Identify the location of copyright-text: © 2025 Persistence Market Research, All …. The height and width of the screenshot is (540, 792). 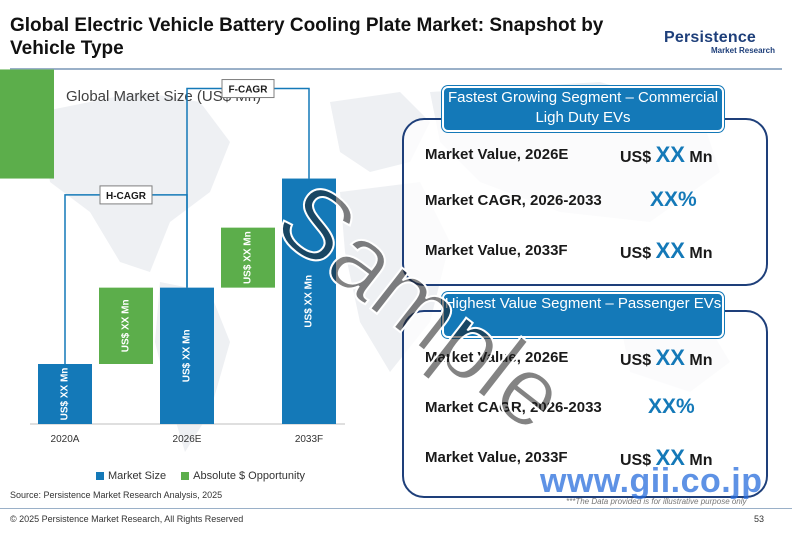
(127, 519).